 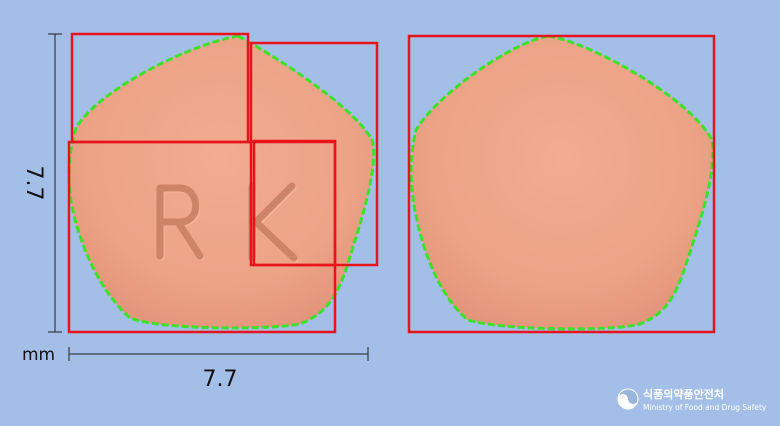 What do you see at coordinates (220, 379) in the screenshot?
I see `width-label: 7.7` at bounding box center [220, 379].